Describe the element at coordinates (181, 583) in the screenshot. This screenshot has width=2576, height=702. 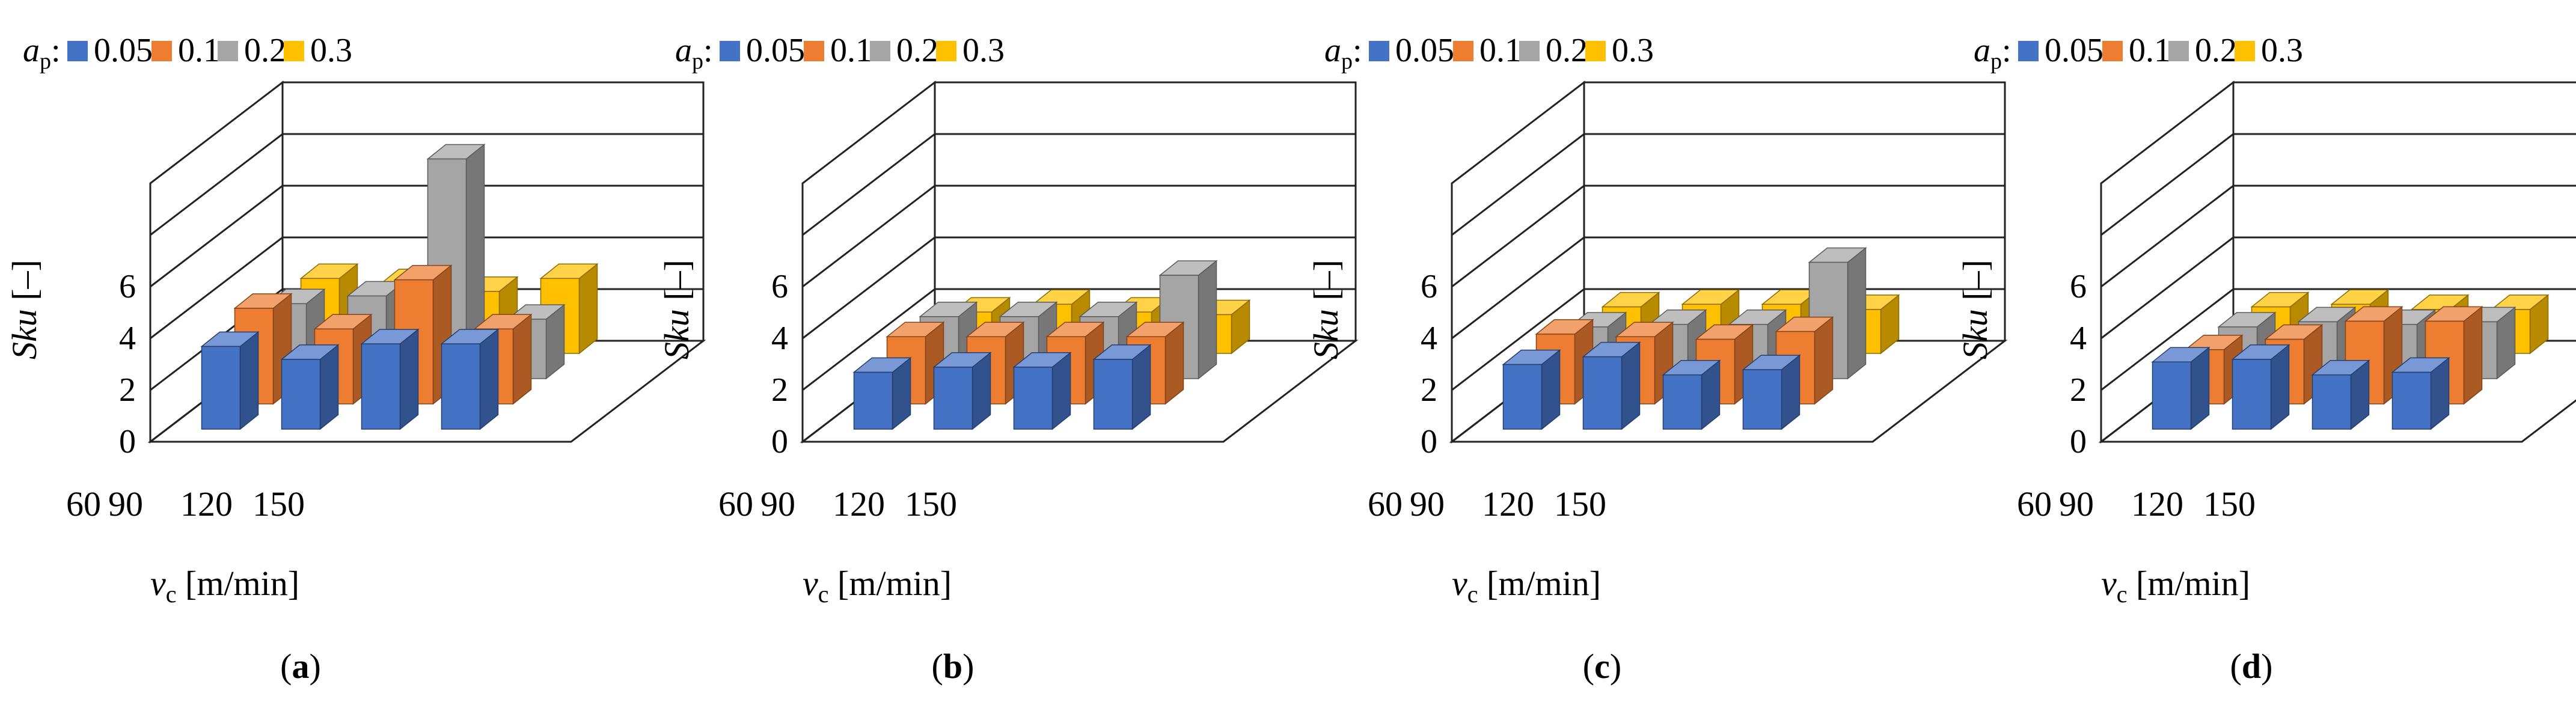
I see `x-axis-unit` at that location.